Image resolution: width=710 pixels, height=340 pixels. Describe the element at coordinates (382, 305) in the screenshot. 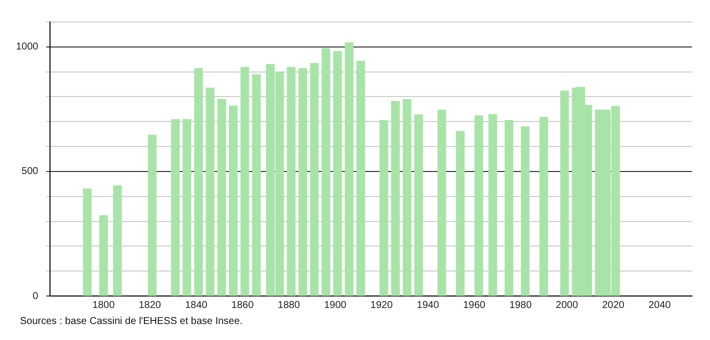

I see `x-tick-label: 1920` at that location.